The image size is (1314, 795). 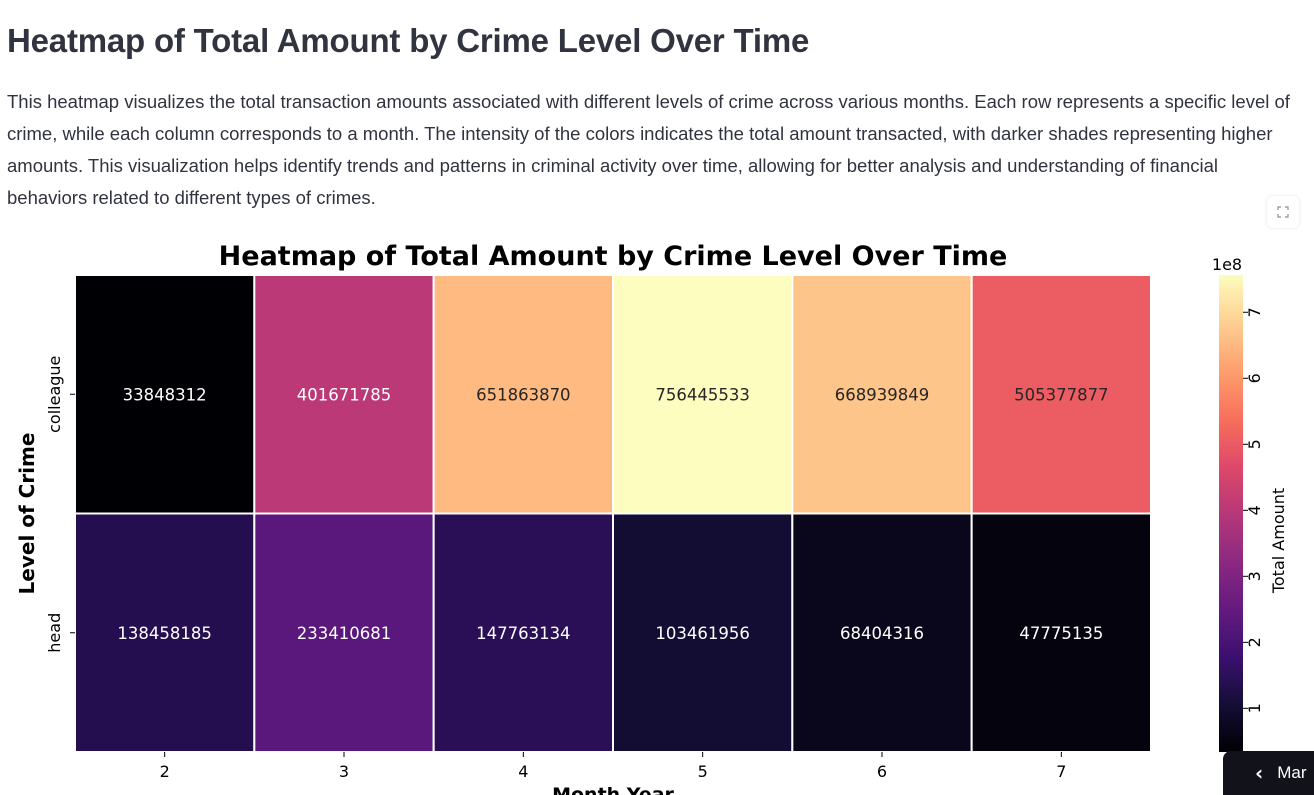 I want to click on colorbar-tick-label: 1, so click(x=1254, y=708).